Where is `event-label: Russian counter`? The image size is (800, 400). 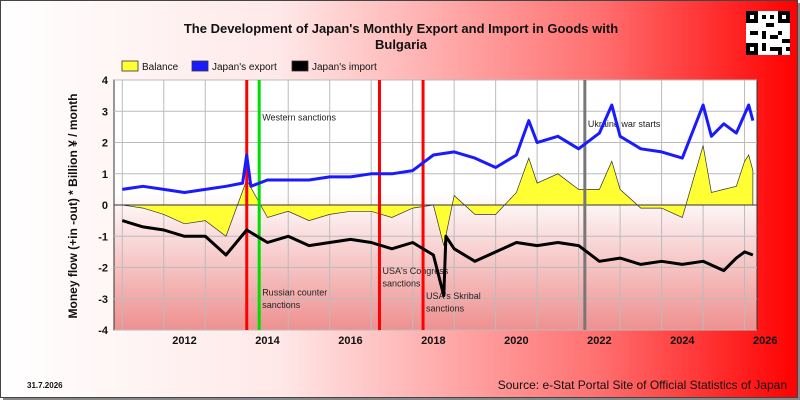
event-label: Russian counter is located at coordinates (294, 293).